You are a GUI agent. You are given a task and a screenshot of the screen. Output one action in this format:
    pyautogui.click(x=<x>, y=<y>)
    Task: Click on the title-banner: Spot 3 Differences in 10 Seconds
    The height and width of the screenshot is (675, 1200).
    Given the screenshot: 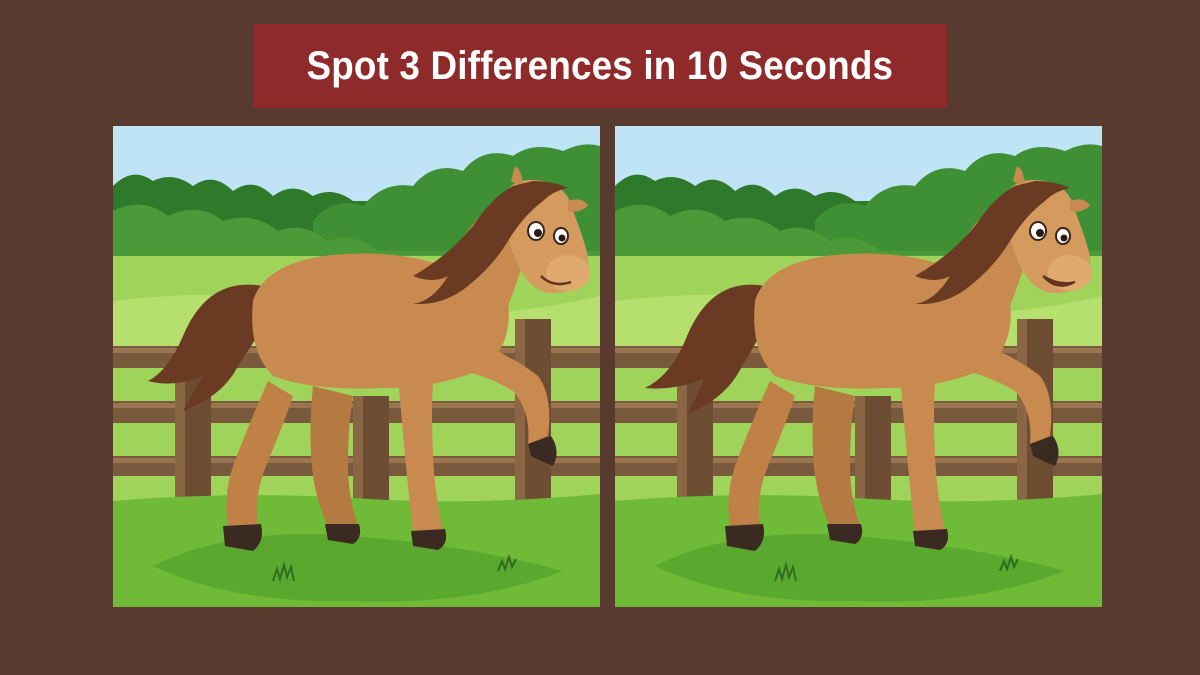 What is the action you would take?
    pyautogui.click(x=600, y=66)
    